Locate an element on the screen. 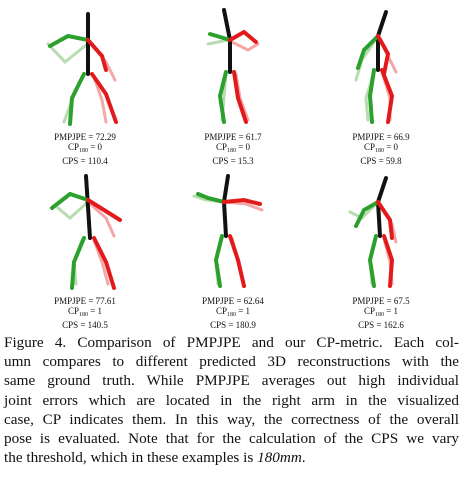  cps-value: CPS = 15.3 is located at coordinates (233, 161).